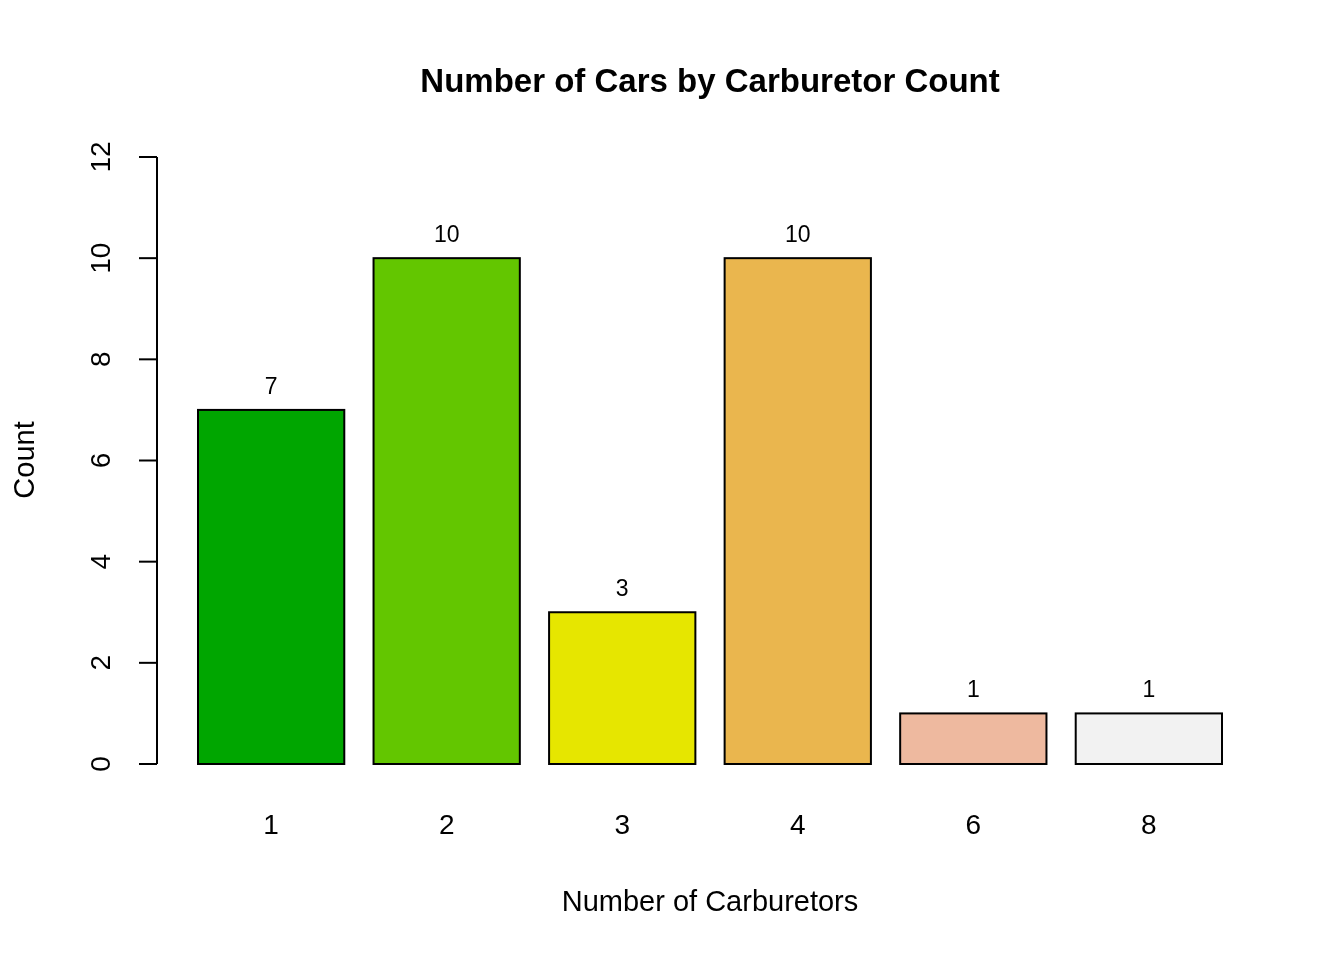 This screenshot has height=960, width=1344. I want to click on y-axis-title: Count, so click(24, 460).